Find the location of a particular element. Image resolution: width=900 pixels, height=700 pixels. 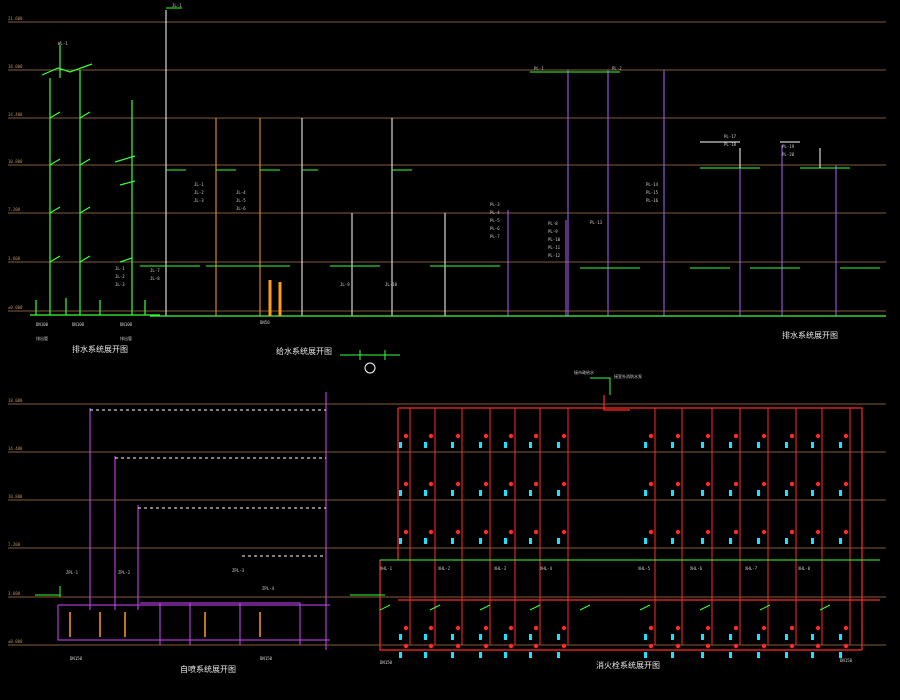

svg-text: PL-7 is located at coordinates (495, 236).